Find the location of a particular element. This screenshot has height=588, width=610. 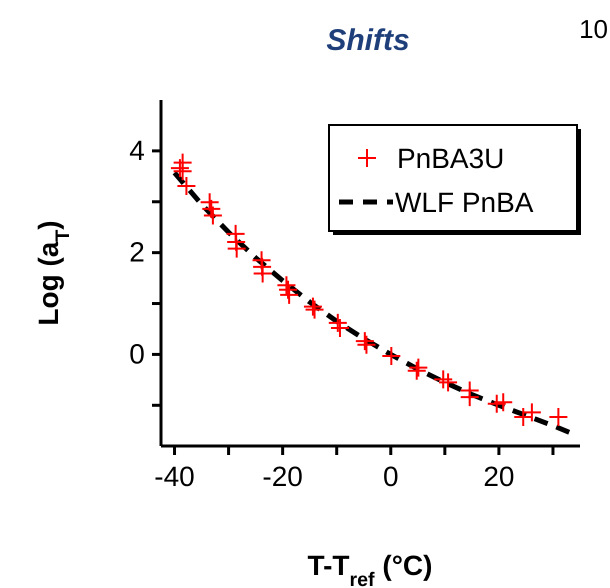

x-axis-title: T-T$_{ref}$ (°C) is located at coordinates (370, 569).